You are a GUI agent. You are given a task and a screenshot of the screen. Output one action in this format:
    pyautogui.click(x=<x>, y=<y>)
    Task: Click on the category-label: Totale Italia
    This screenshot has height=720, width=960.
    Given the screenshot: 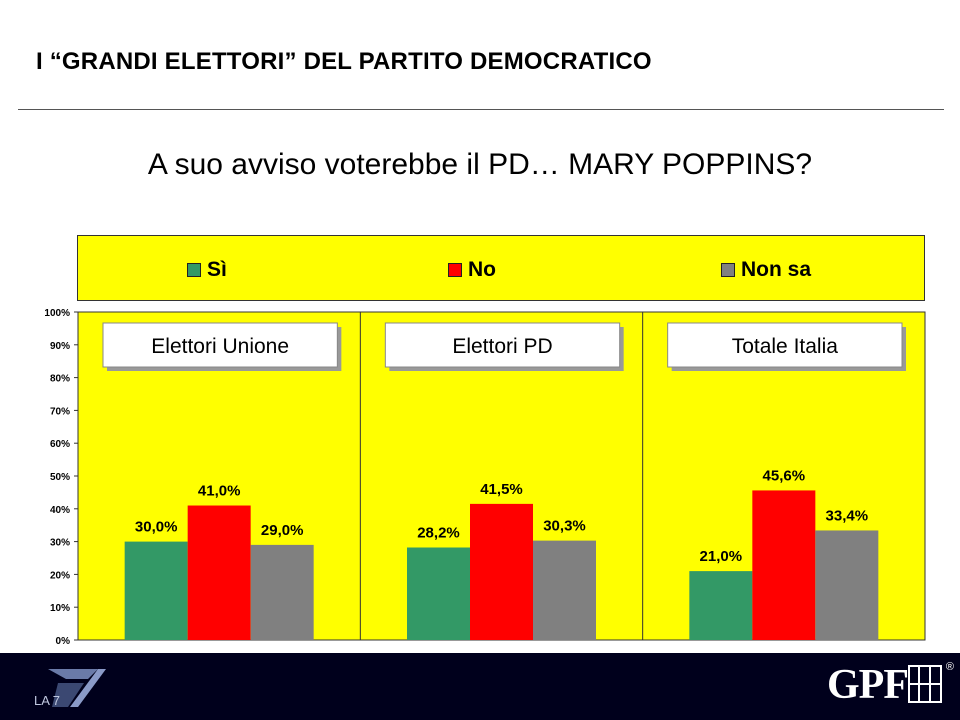 What is the action you would take?
    pyautogui.click(x=785, y=346)
    